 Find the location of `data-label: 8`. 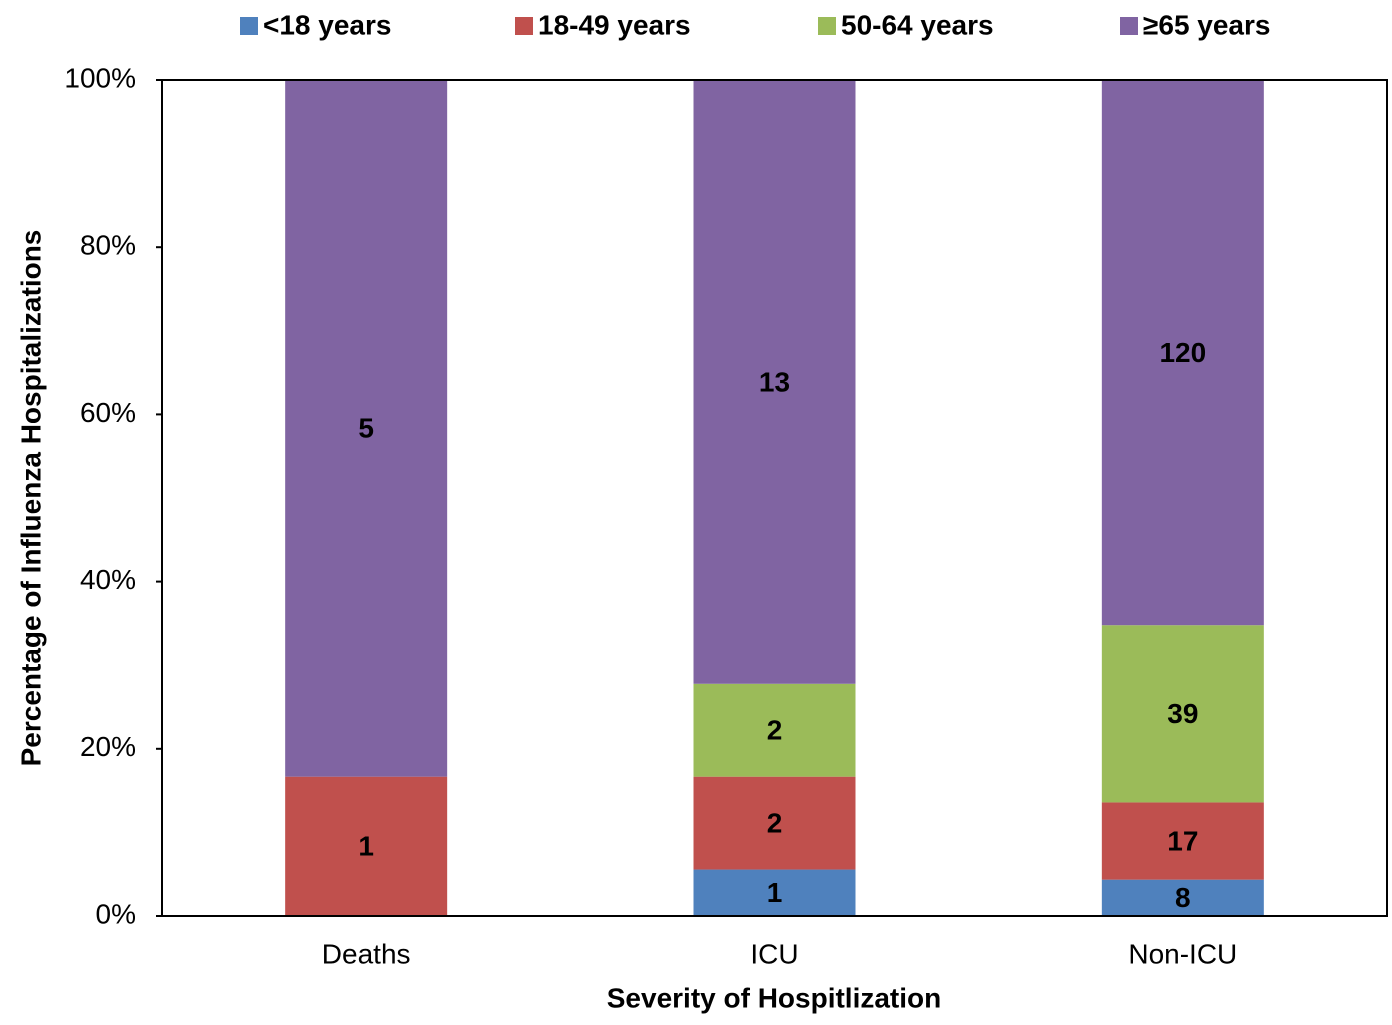

data-label: 8 is located at coordinates (1183, 897).